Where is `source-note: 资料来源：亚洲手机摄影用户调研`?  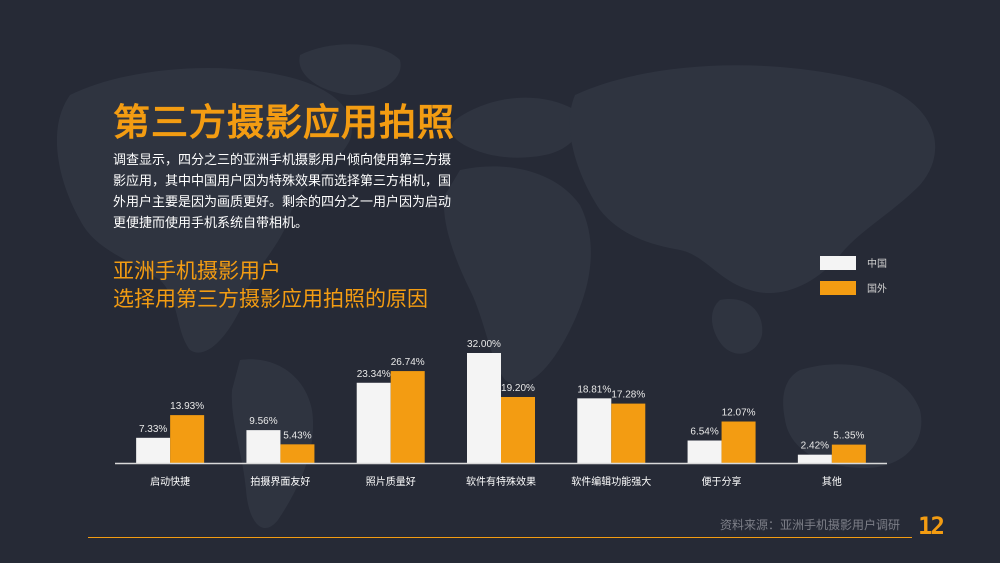 source-note: 资料来源：亚洲手机摄影用户调研 is located at coordinates (809, 525).